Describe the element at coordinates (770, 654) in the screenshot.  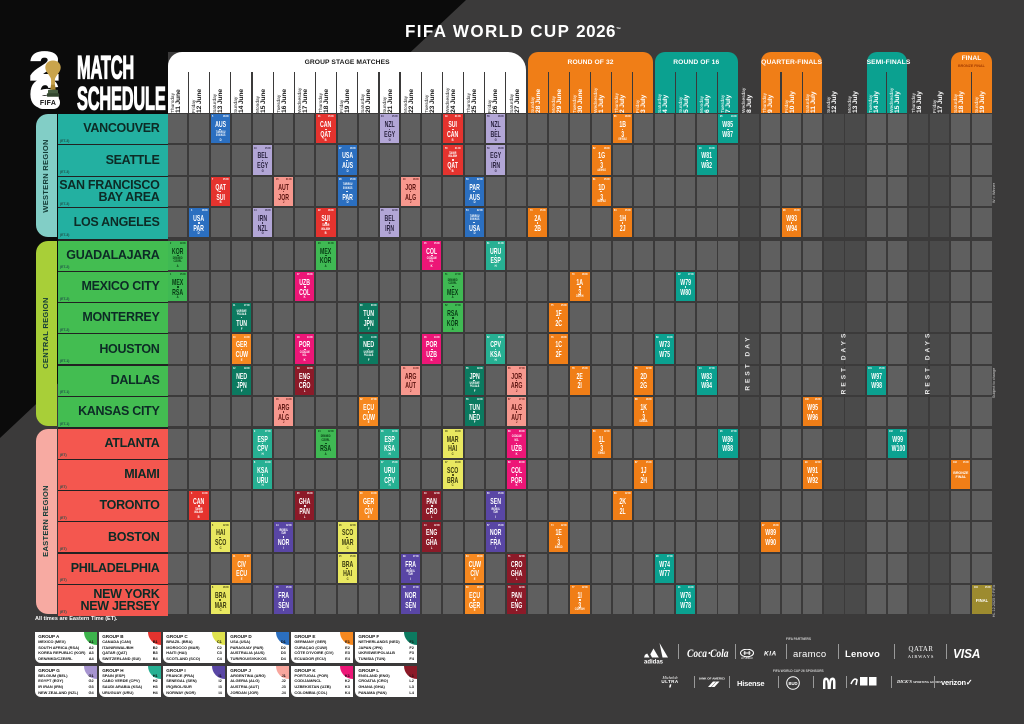
I see `svg-text: KIA` at that location.